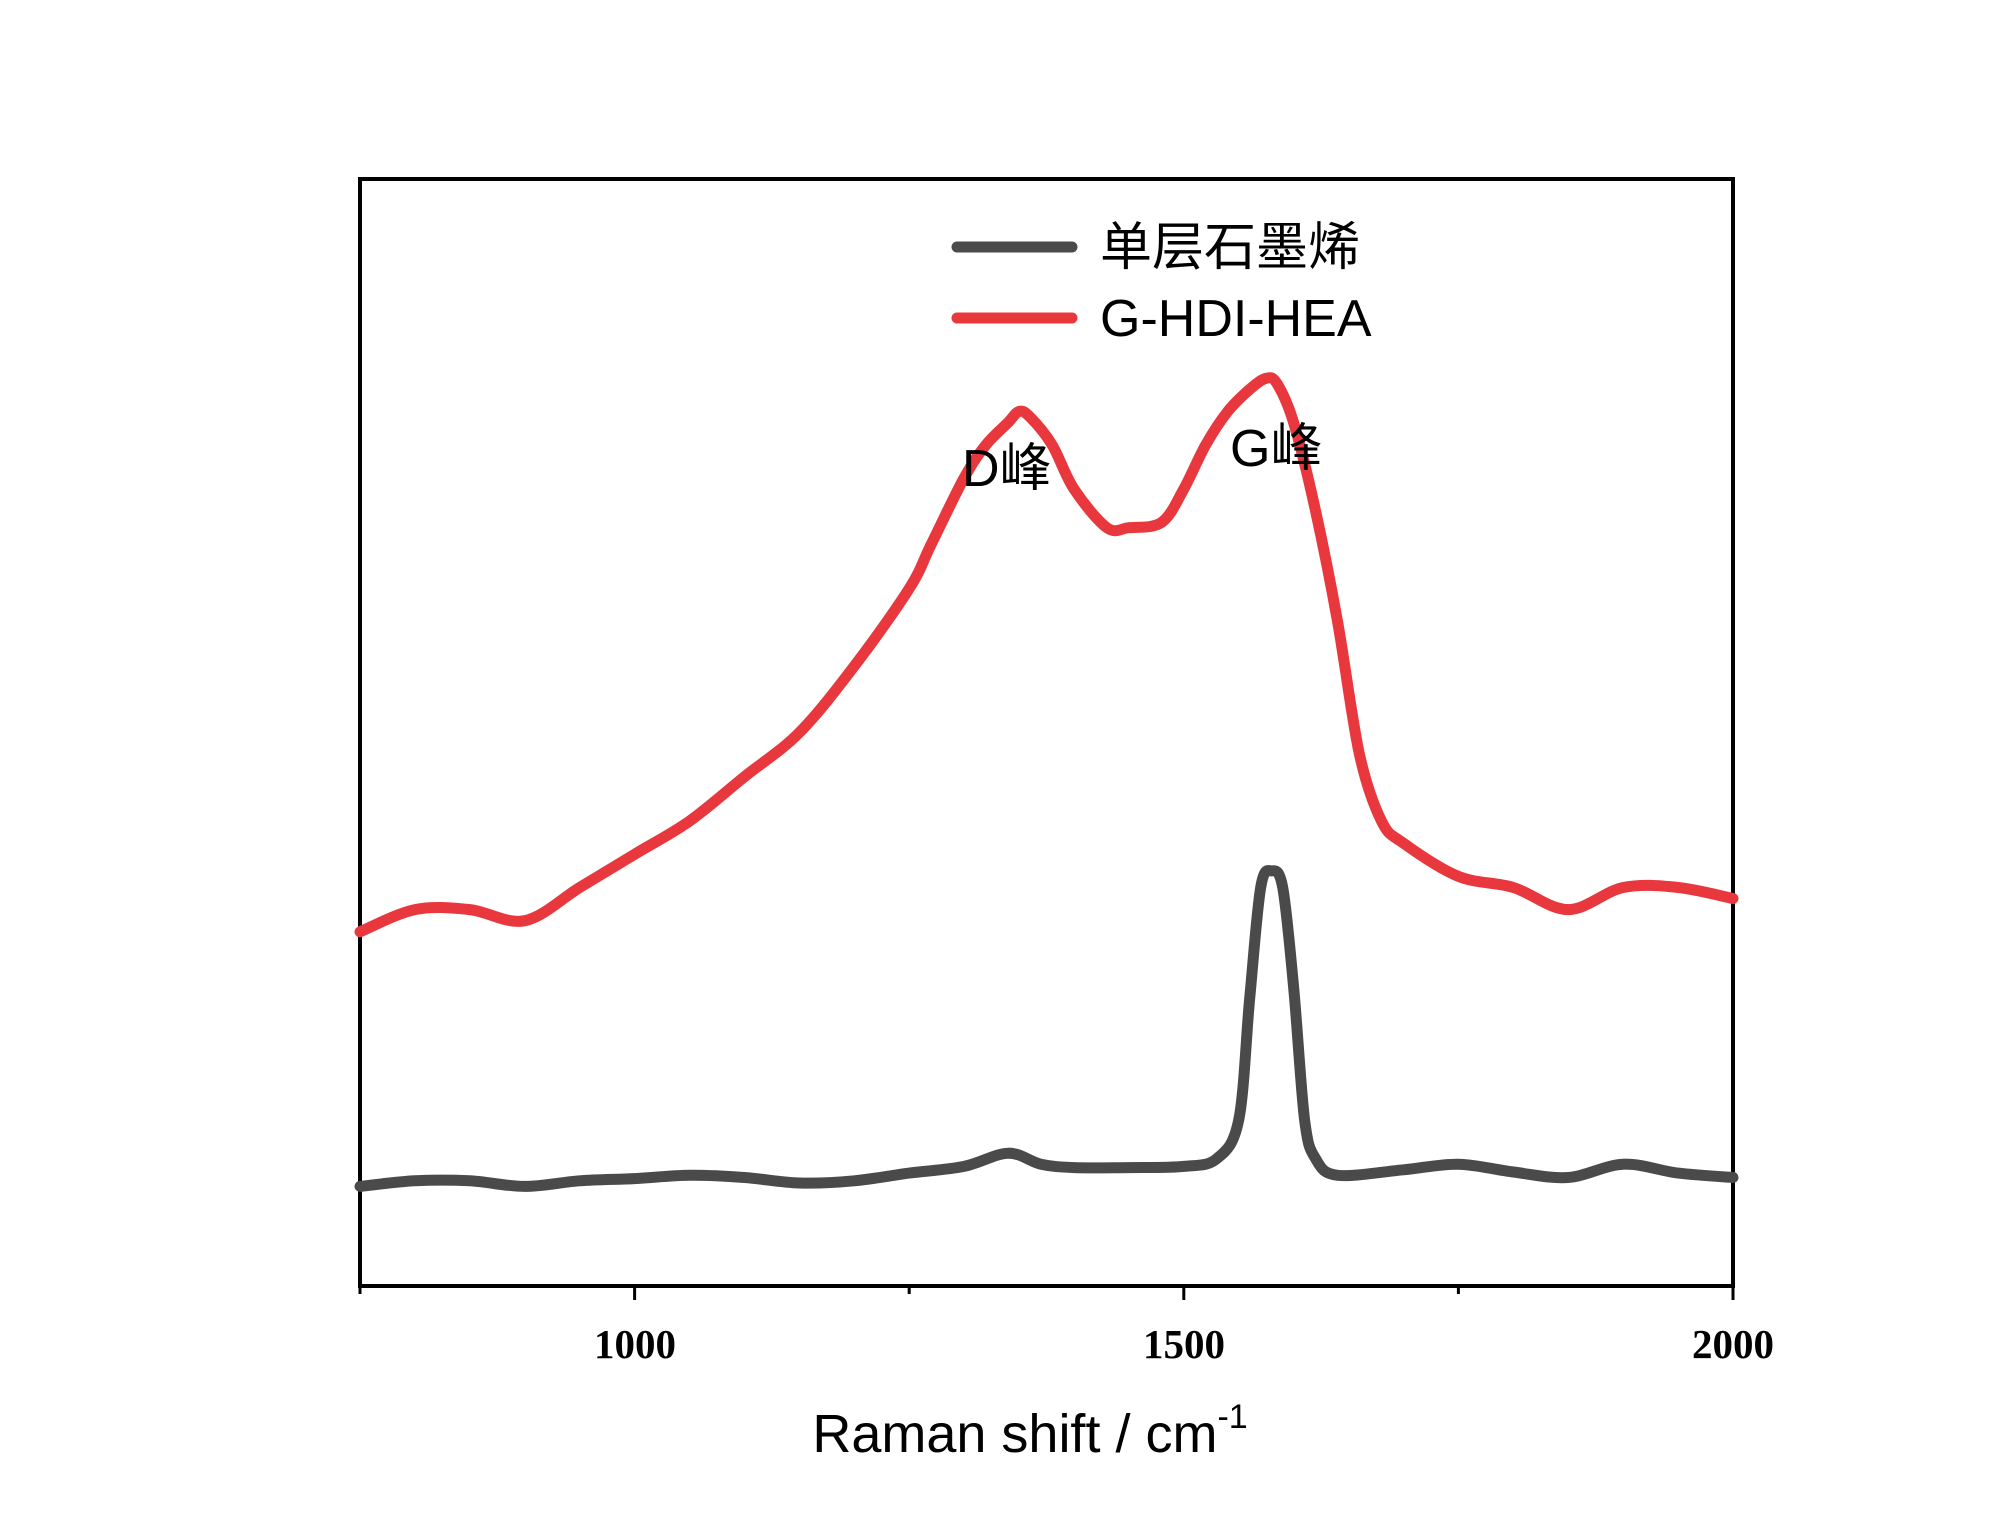 This screenshot has width=1999, height=1530. What do you see at coordinates (1236, 319) in the screenshot?
I see `legend-label-g-hdi-hea: G-HDI-HEA` at bounding box center [1236, 319].